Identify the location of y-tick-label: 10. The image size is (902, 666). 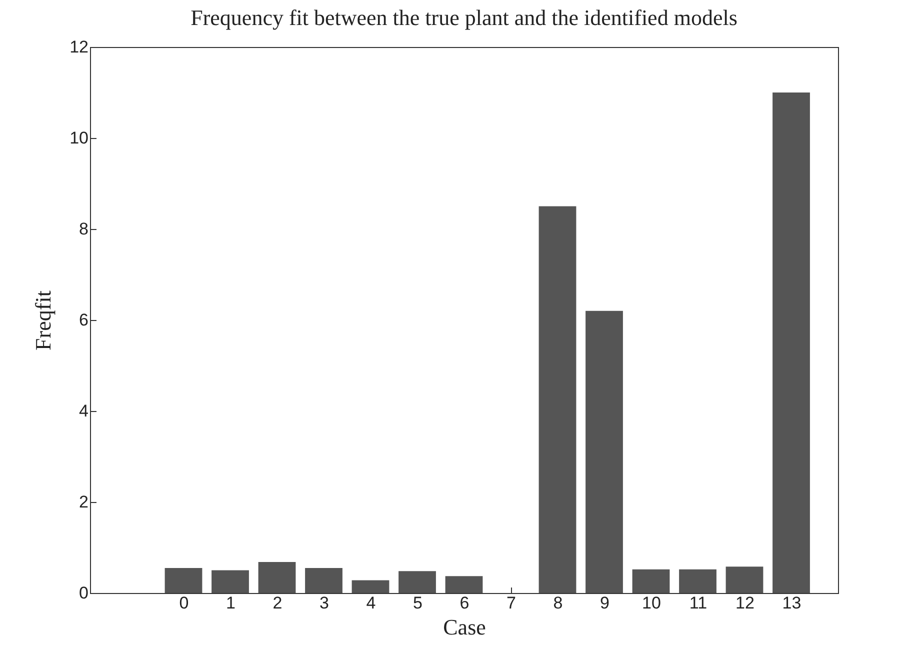
(79, 138).